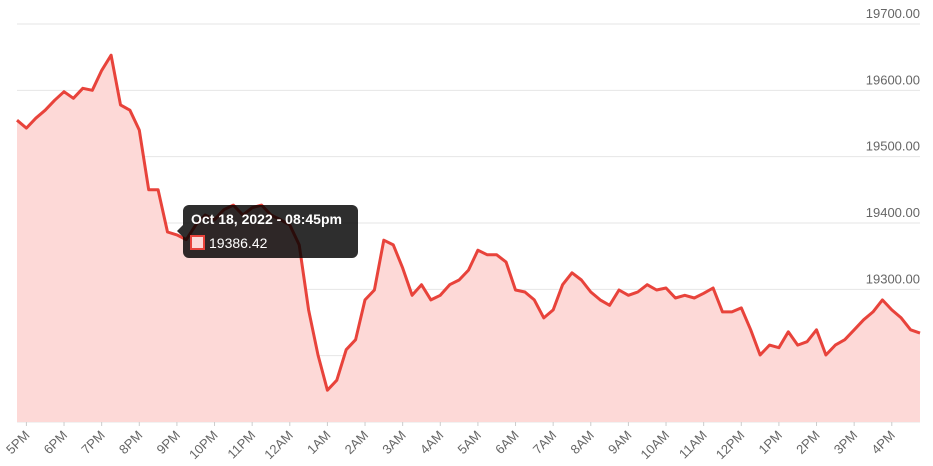 Image resolution: width=933 pixels, height=466 pixels. What do you see at coordinates (545, 443) in the screenshot?
I see `x-tick-label: 7AM` at bounding box center [545, 443].